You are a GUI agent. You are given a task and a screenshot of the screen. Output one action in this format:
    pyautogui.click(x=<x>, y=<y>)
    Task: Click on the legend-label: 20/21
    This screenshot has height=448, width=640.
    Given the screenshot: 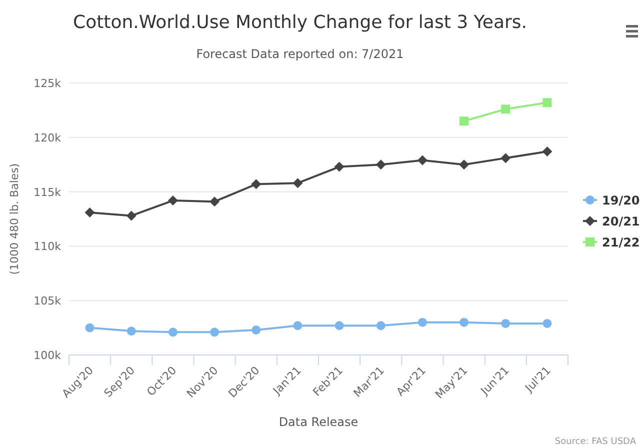 What is the action you would take?
    pyautogui.click(x=621, y=221)
    